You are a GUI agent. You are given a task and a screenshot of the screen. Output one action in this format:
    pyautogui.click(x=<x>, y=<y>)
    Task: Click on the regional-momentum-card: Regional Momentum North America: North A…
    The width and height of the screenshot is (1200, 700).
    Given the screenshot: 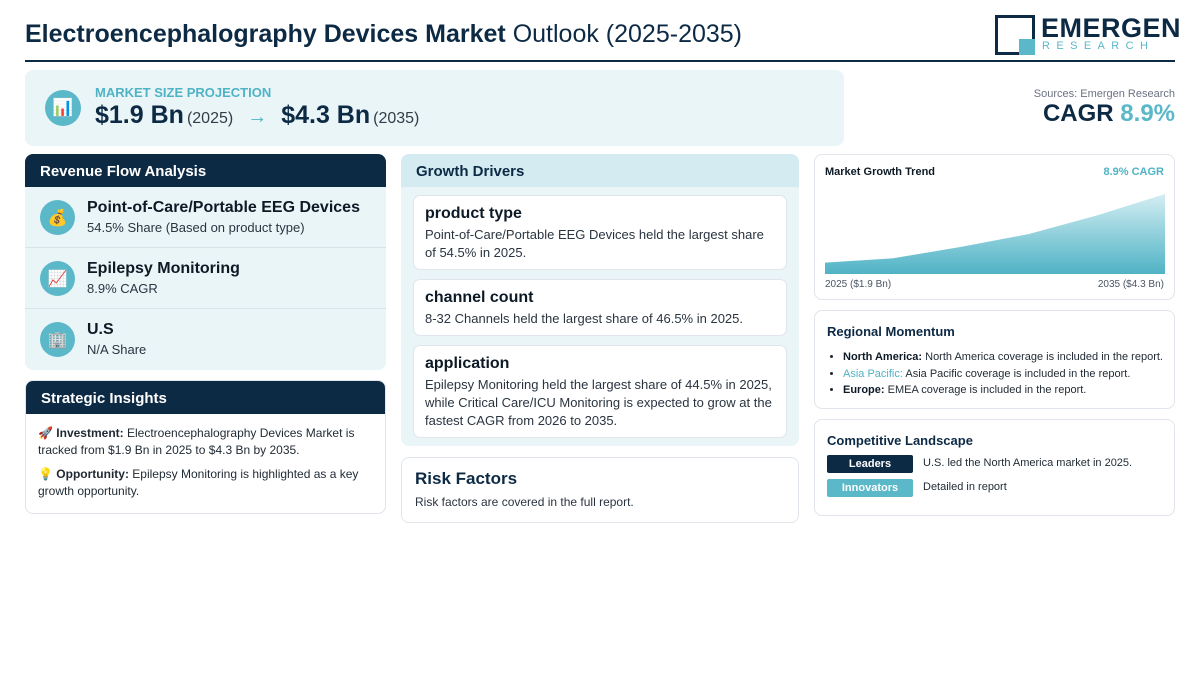 What is the action you would take?
    pyautogui.click(x=994, y=359)
    